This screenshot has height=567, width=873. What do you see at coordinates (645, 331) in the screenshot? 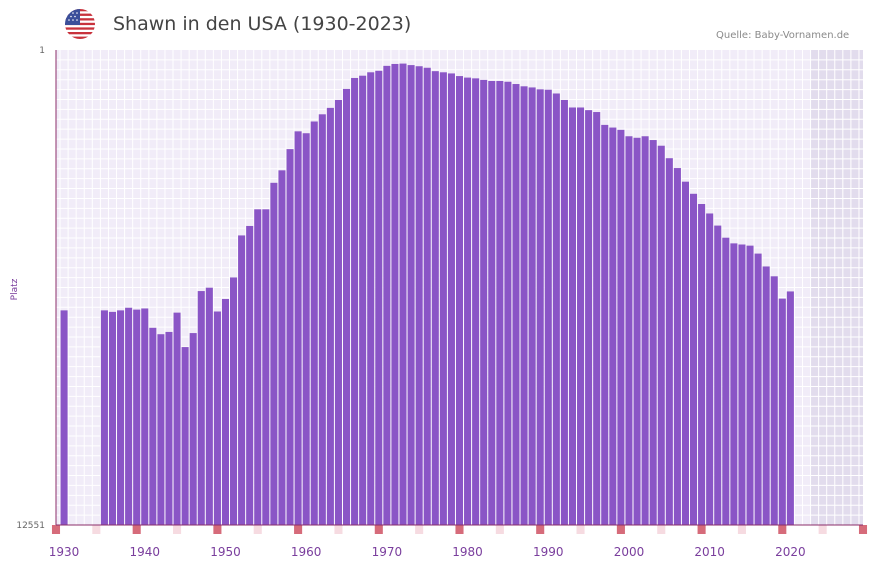
I see `bar-2002` at bounding box center [645, 331].